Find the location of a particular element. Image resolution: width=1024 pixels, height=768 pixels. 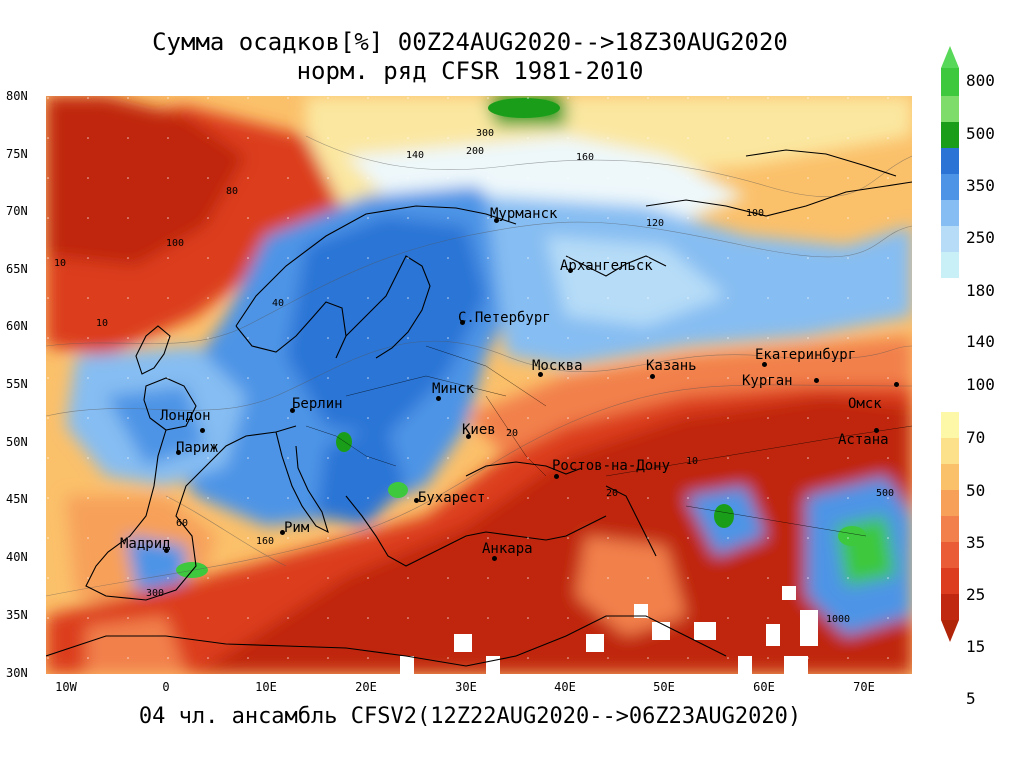

contour-label: 20 is located at coordinates (512, 433).